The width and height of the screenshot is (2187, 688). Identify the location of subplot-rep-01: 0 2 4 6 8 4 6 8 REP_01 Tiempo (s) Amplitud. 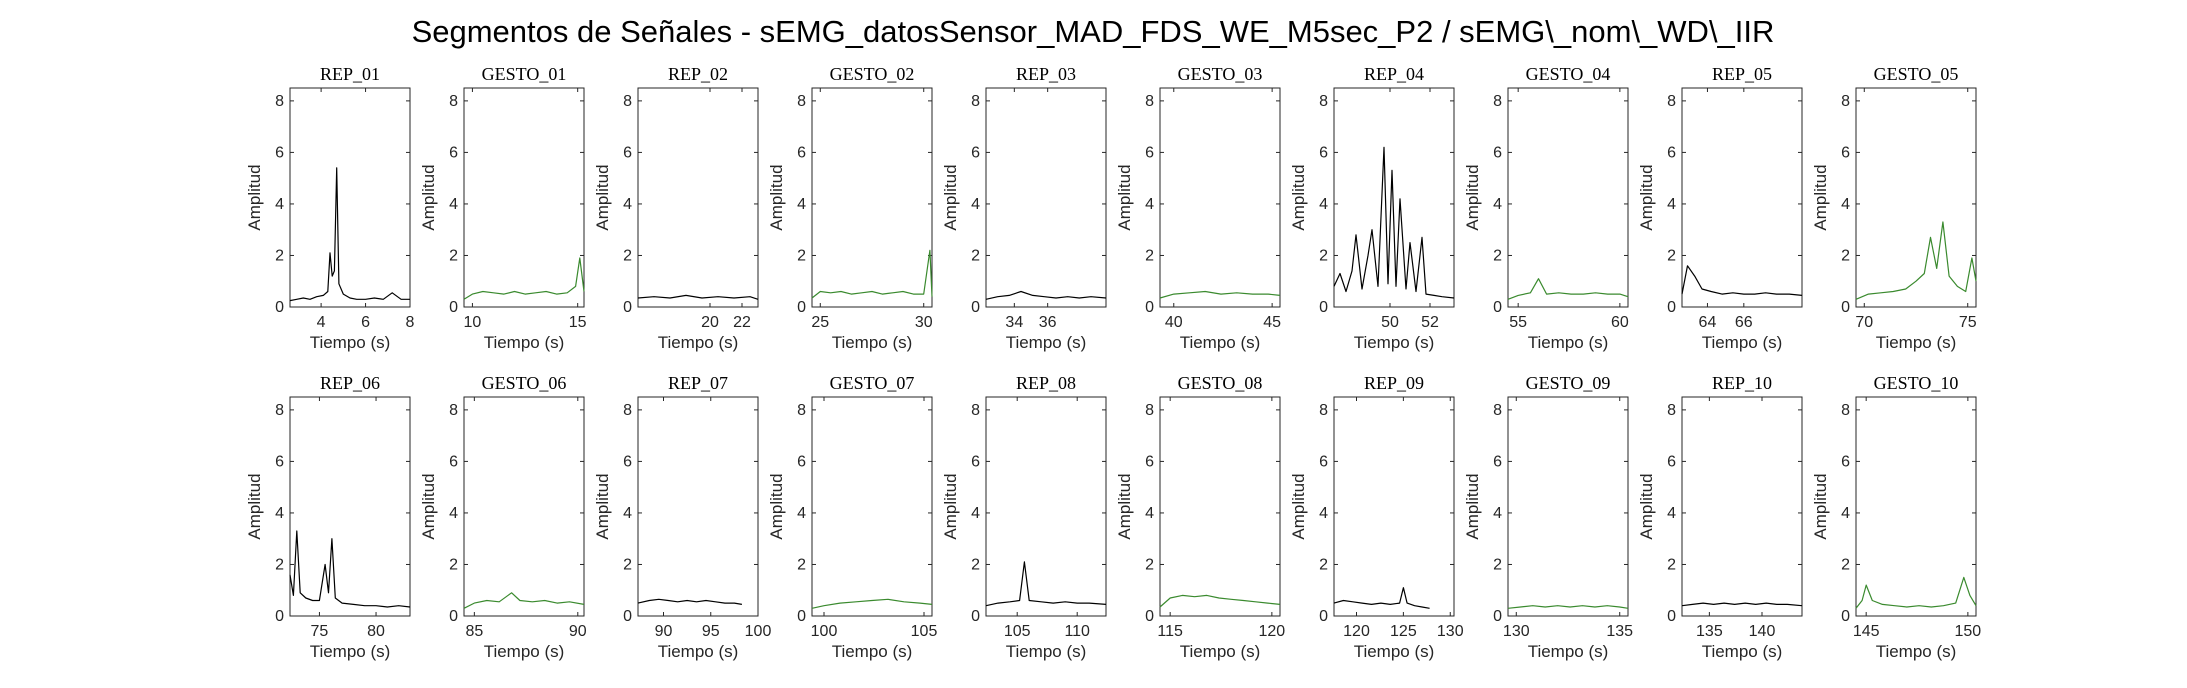
(330, 208).